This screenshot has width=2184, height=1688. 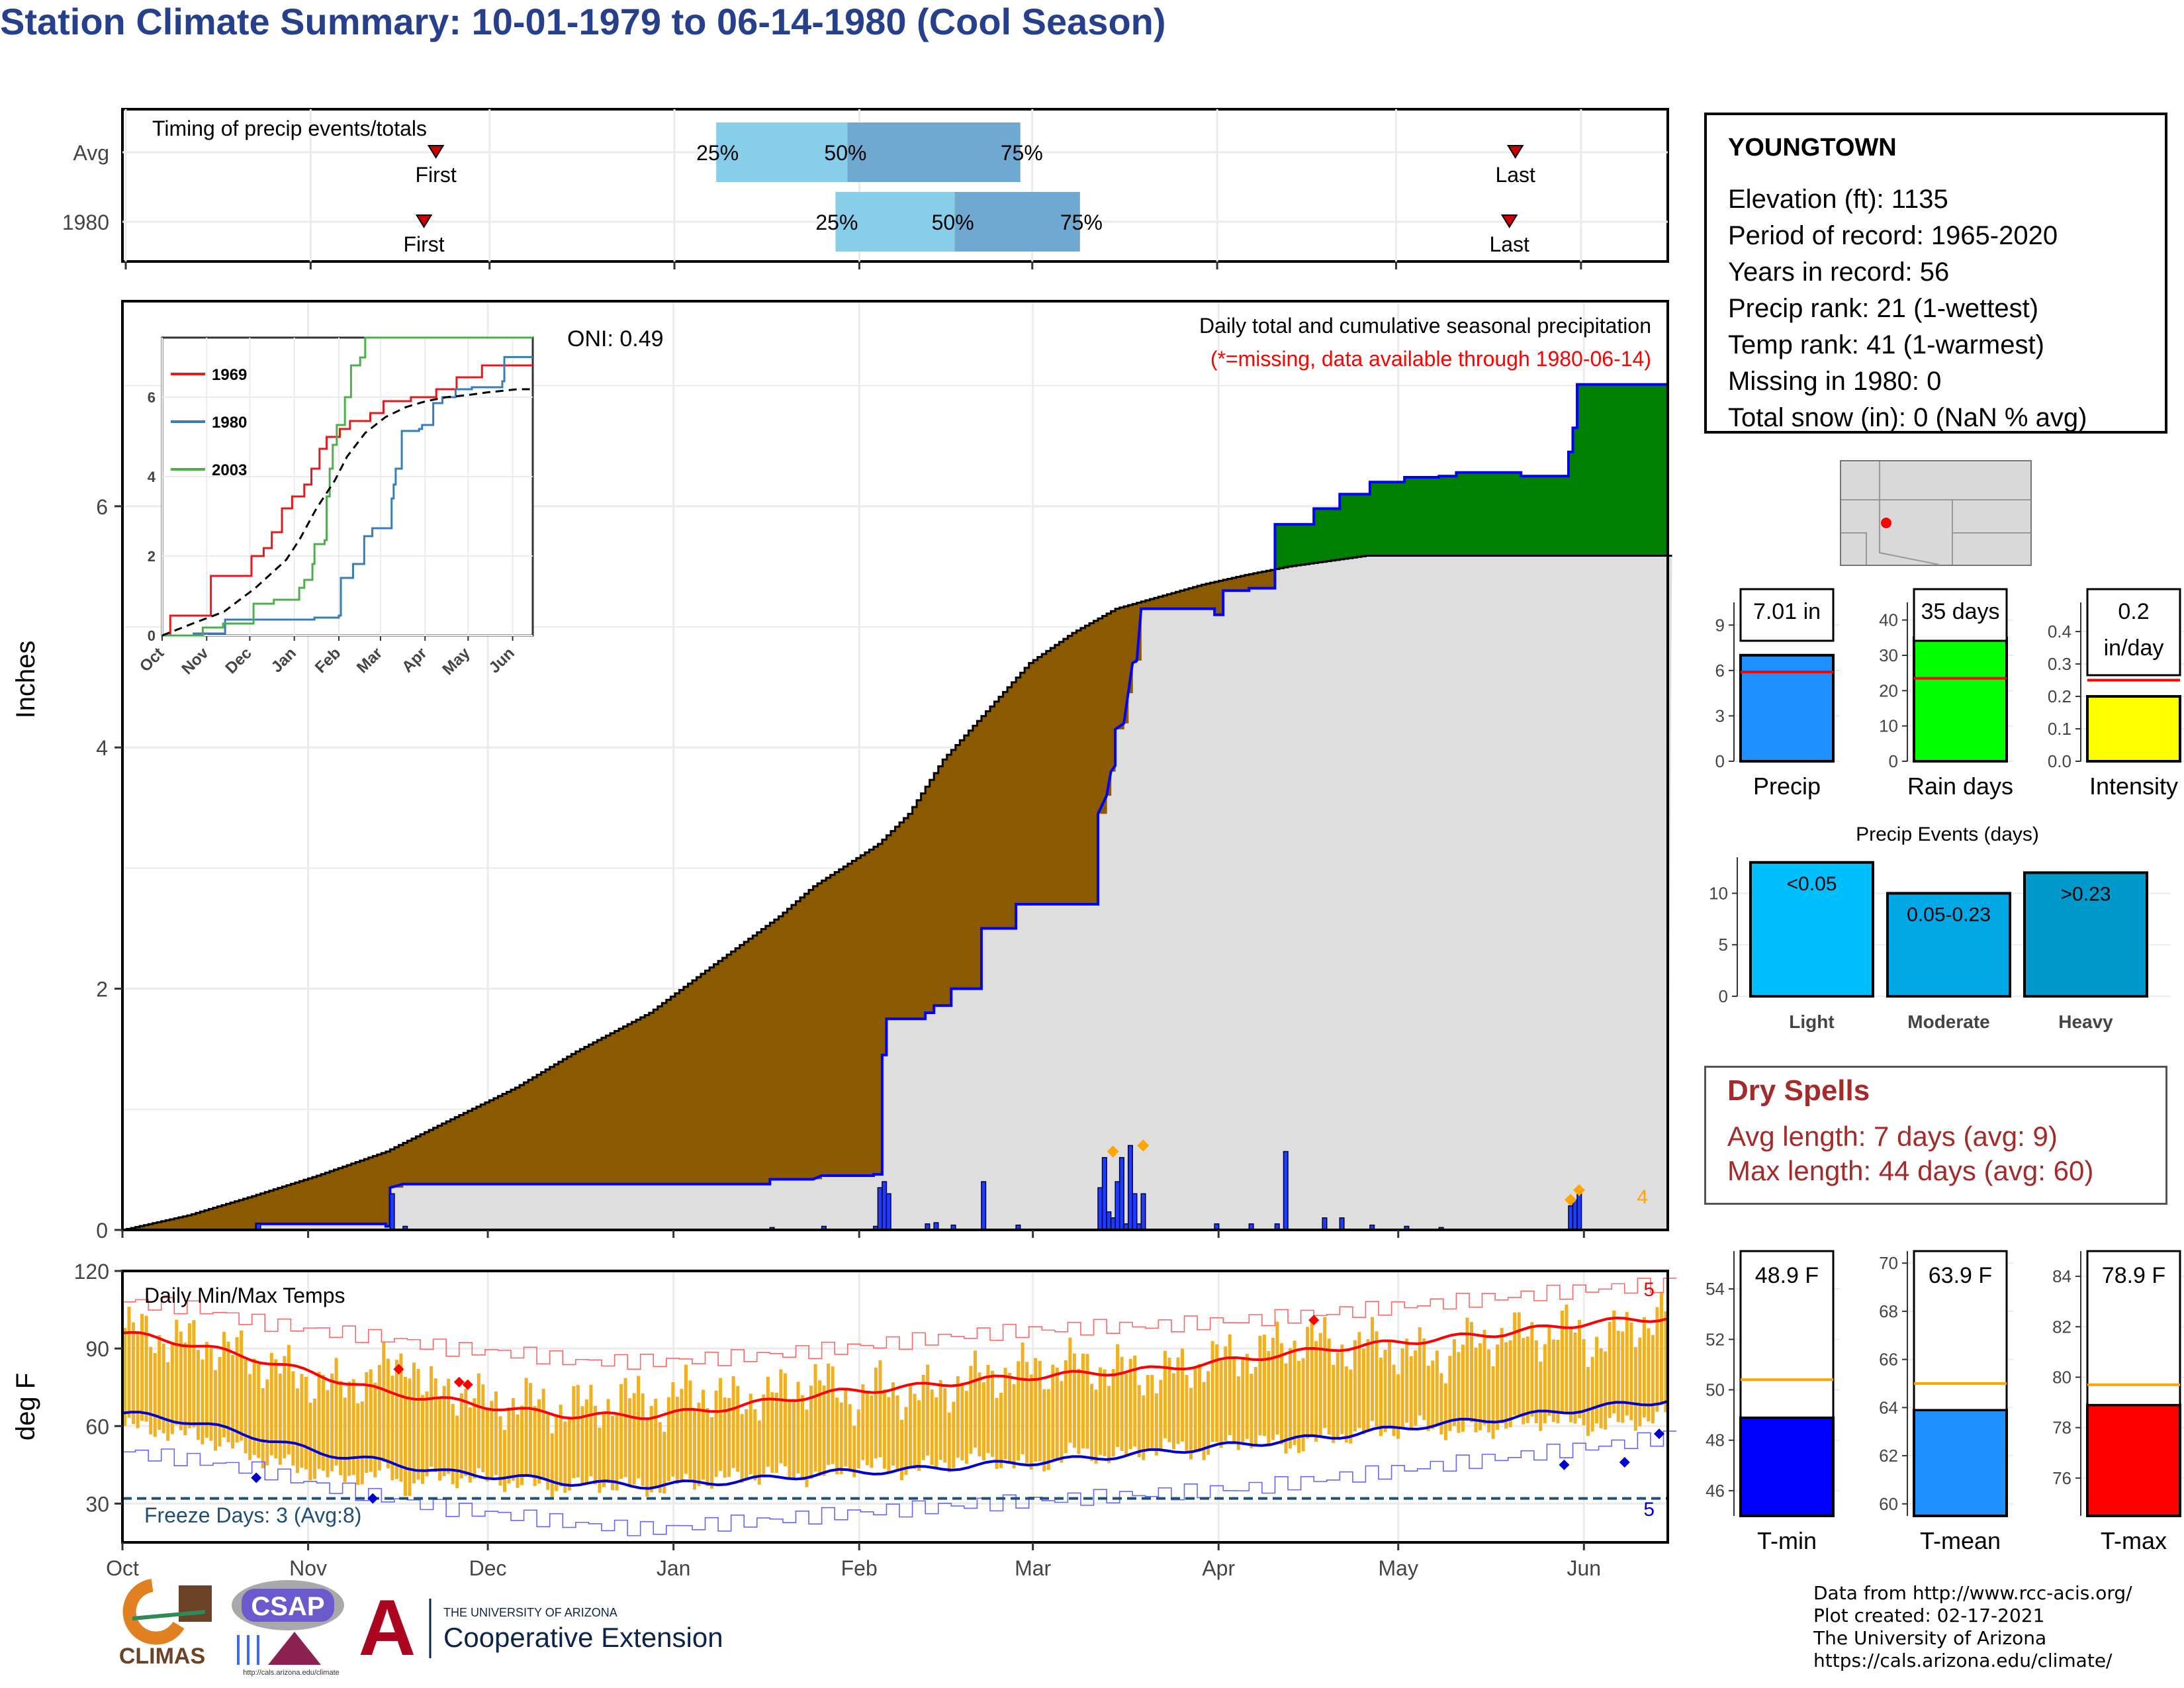 I want to click on footer-university: The University of Arizona, so click(x=1930, y=1638).